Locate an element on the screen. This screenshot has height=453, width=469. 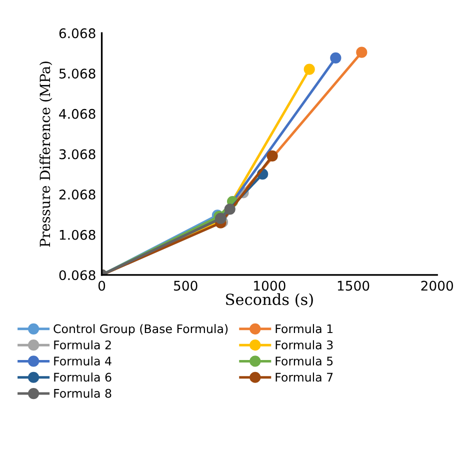
x-tick-label: 1500 is located at coordinates (354, 285).